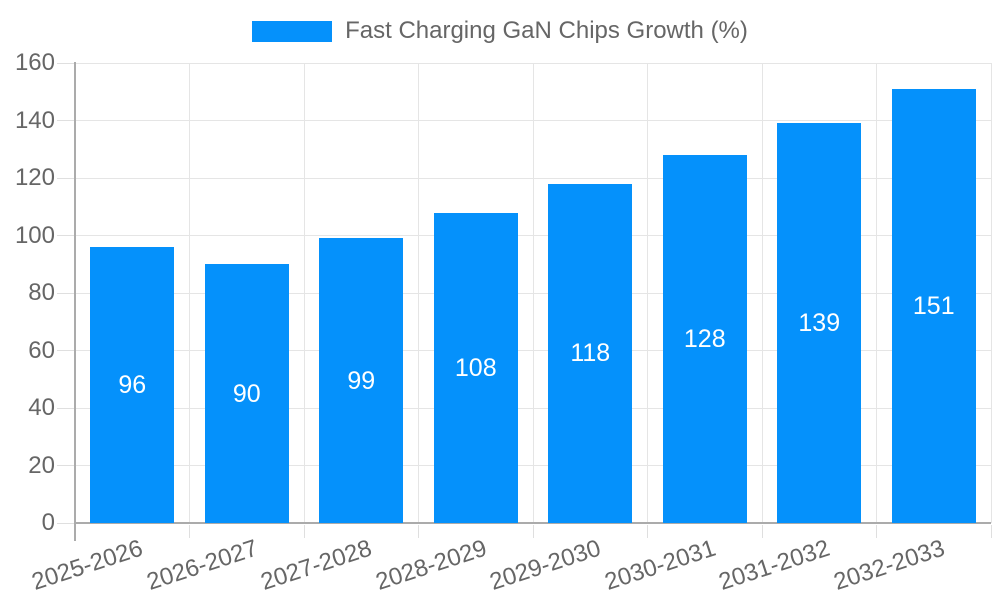 Image resolution: width=1000 pixels, height=600 pixels. Describe the element at coordinates (546, 30) in the screenshot. I see `legend-label: Fast Charging GaN Chips Growth (%)` at that location.